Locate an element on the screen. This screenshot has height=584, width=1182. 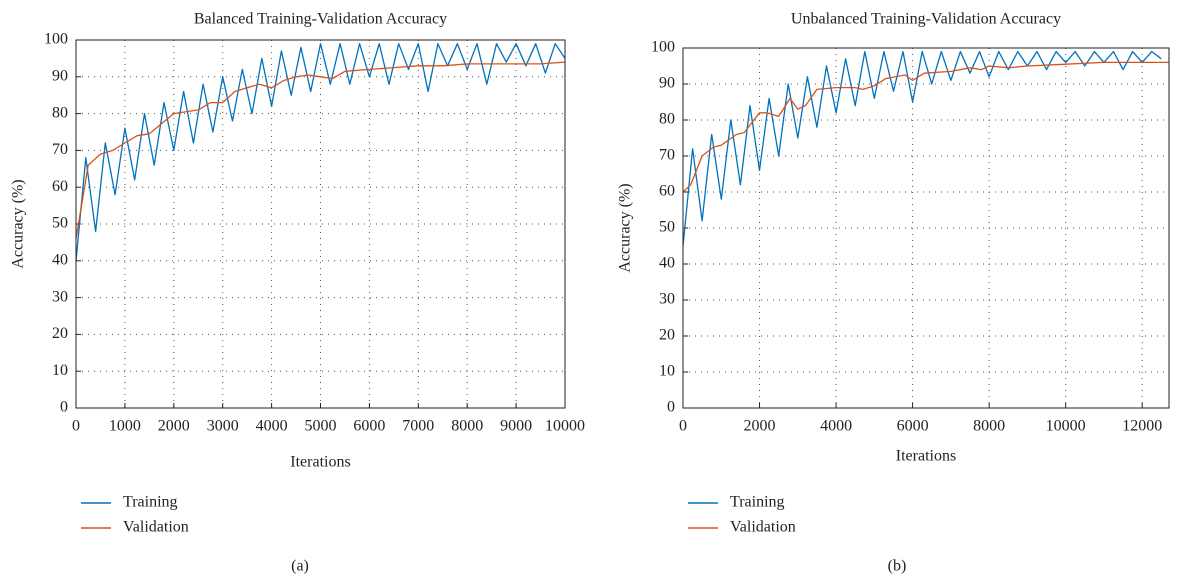
x-tick-label: 1000 is located at coordinates (125, 426).